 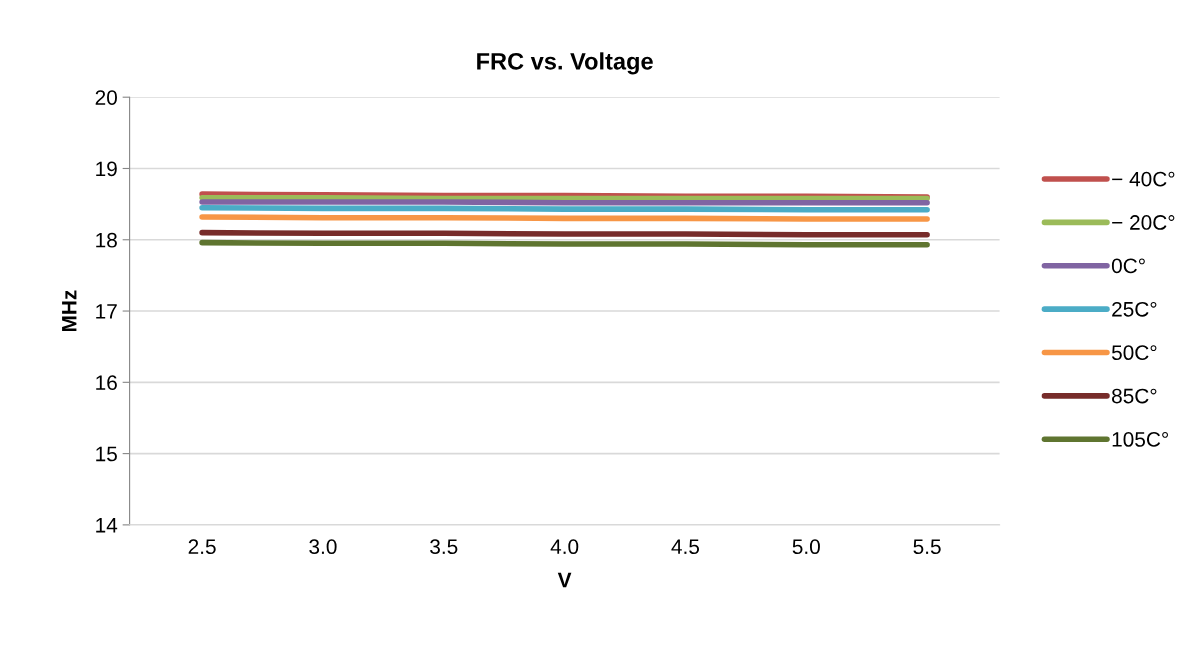 What do you see at coordinates (927, 547) in the screenshot?
I see `x-tick-label: 5.5` at bounding box center [927, 547].